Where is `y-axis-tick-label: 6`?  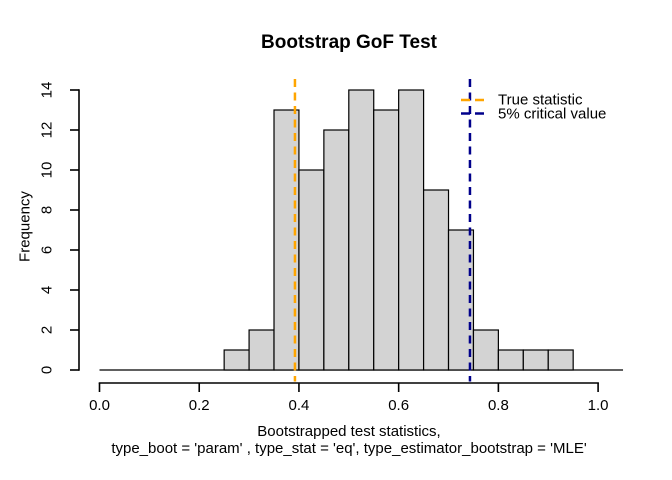 y-axis-tick-label: 6 is located at coordinates (47, 250).